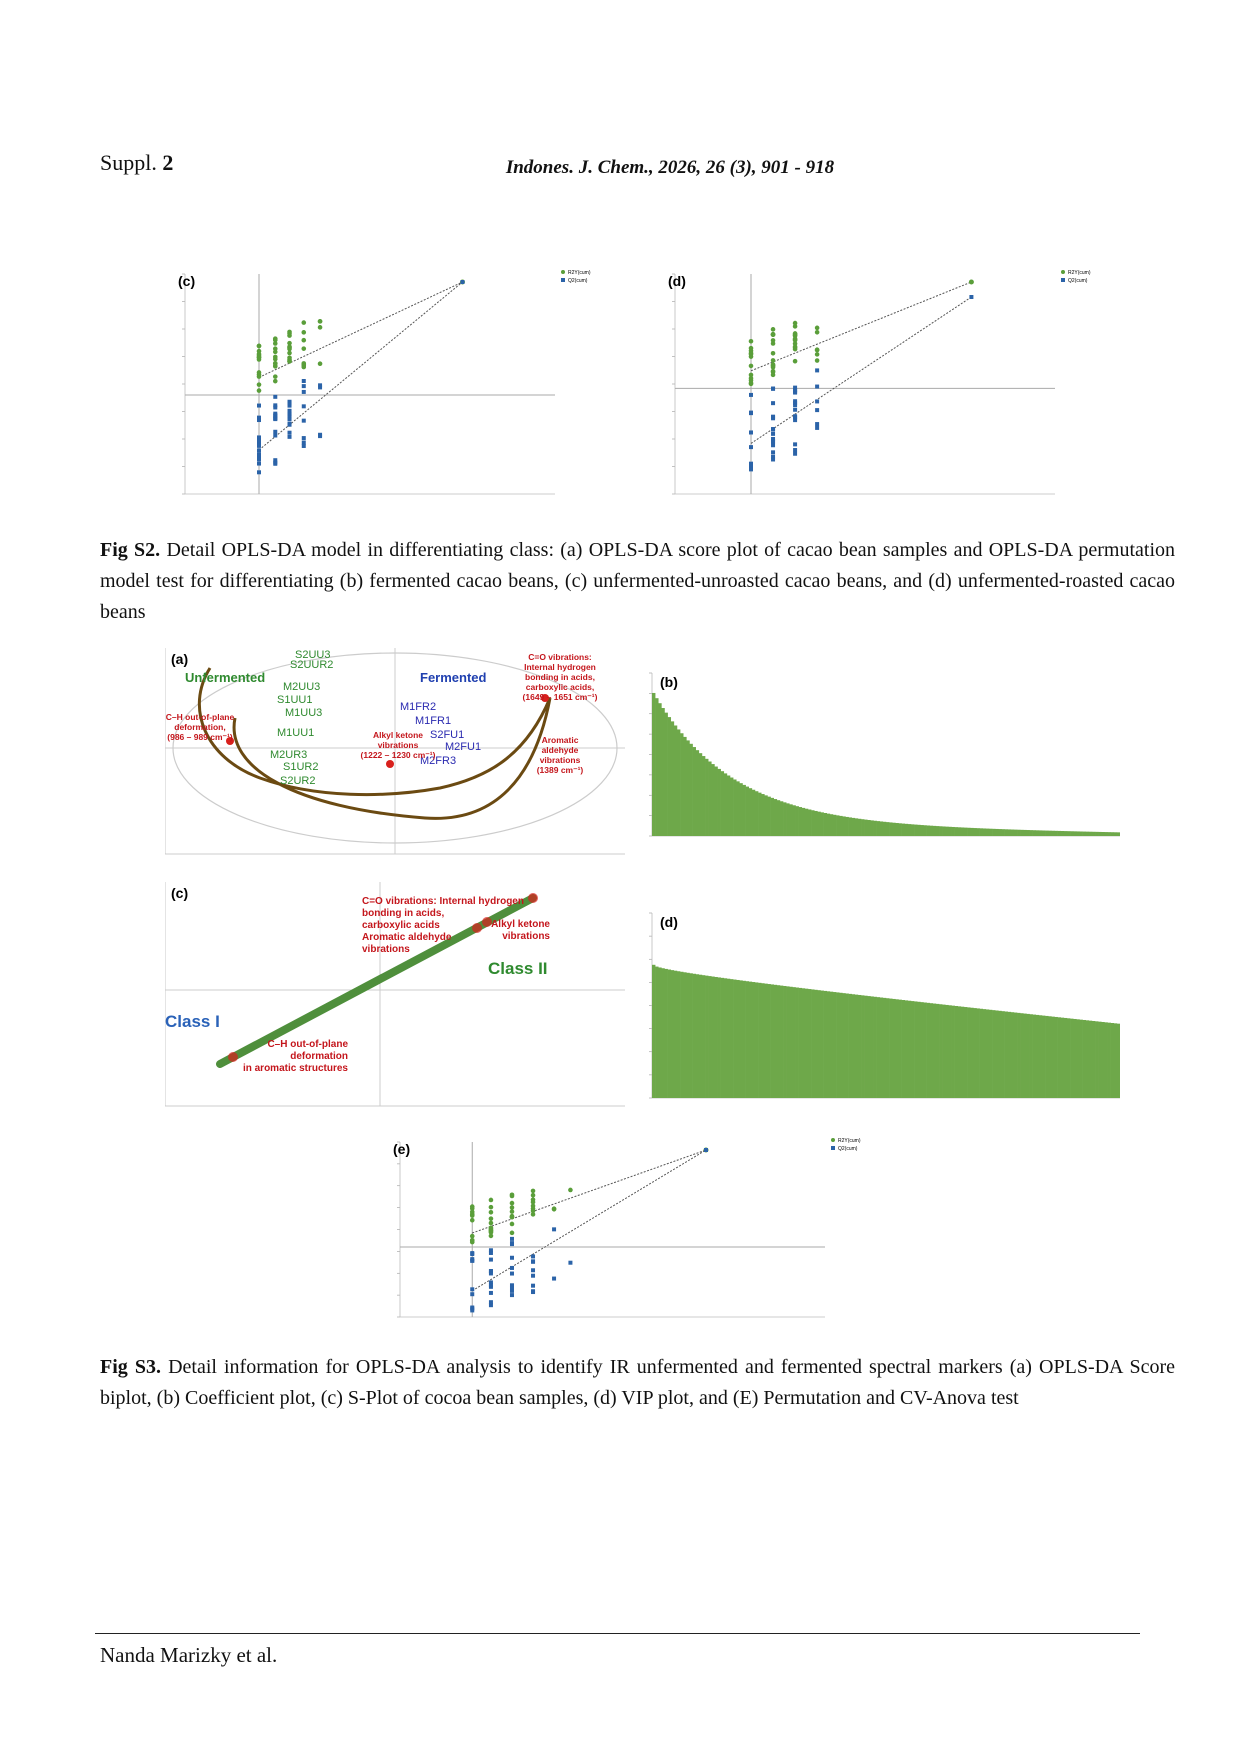  I want to click on footer-rule, so click(617, 1633).